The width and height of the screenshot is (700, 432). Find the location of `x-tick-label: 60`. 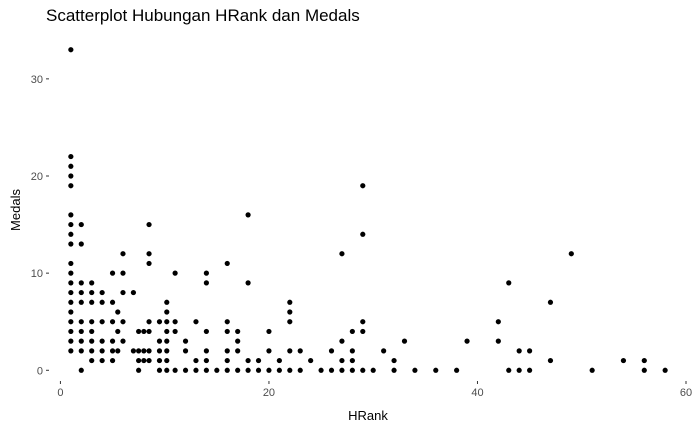

x-tick-label: 60 is located at coordinates (686, 393).